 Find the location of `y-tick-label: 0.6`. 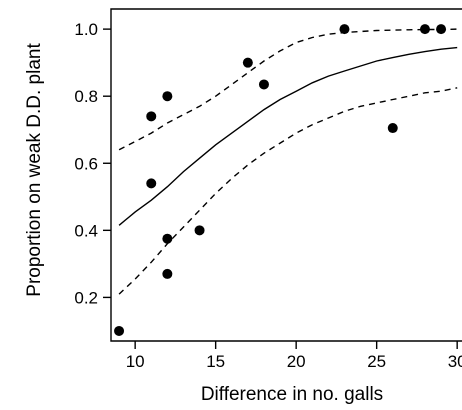

y-tick-label: 0.6 is located at coordinates (86, 163).